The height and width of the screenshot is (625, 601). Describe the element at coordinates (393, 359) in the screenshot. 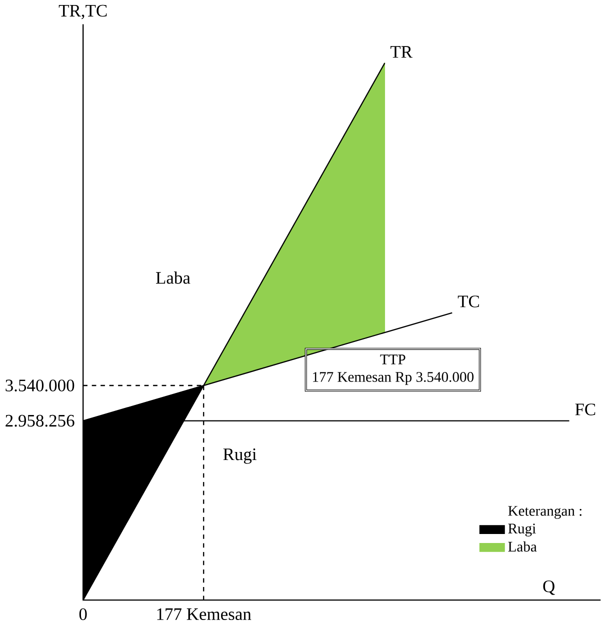

I see `annotation: TTP` at that location.